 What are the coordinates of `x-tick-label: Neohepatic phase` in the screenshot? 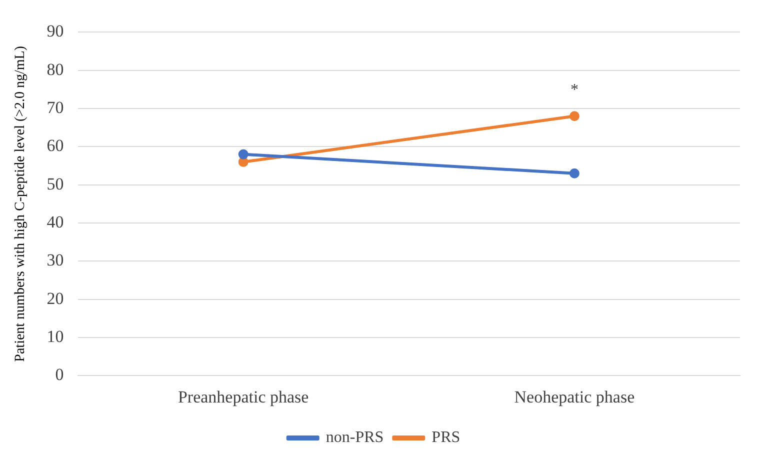 It's located at (574, 396).